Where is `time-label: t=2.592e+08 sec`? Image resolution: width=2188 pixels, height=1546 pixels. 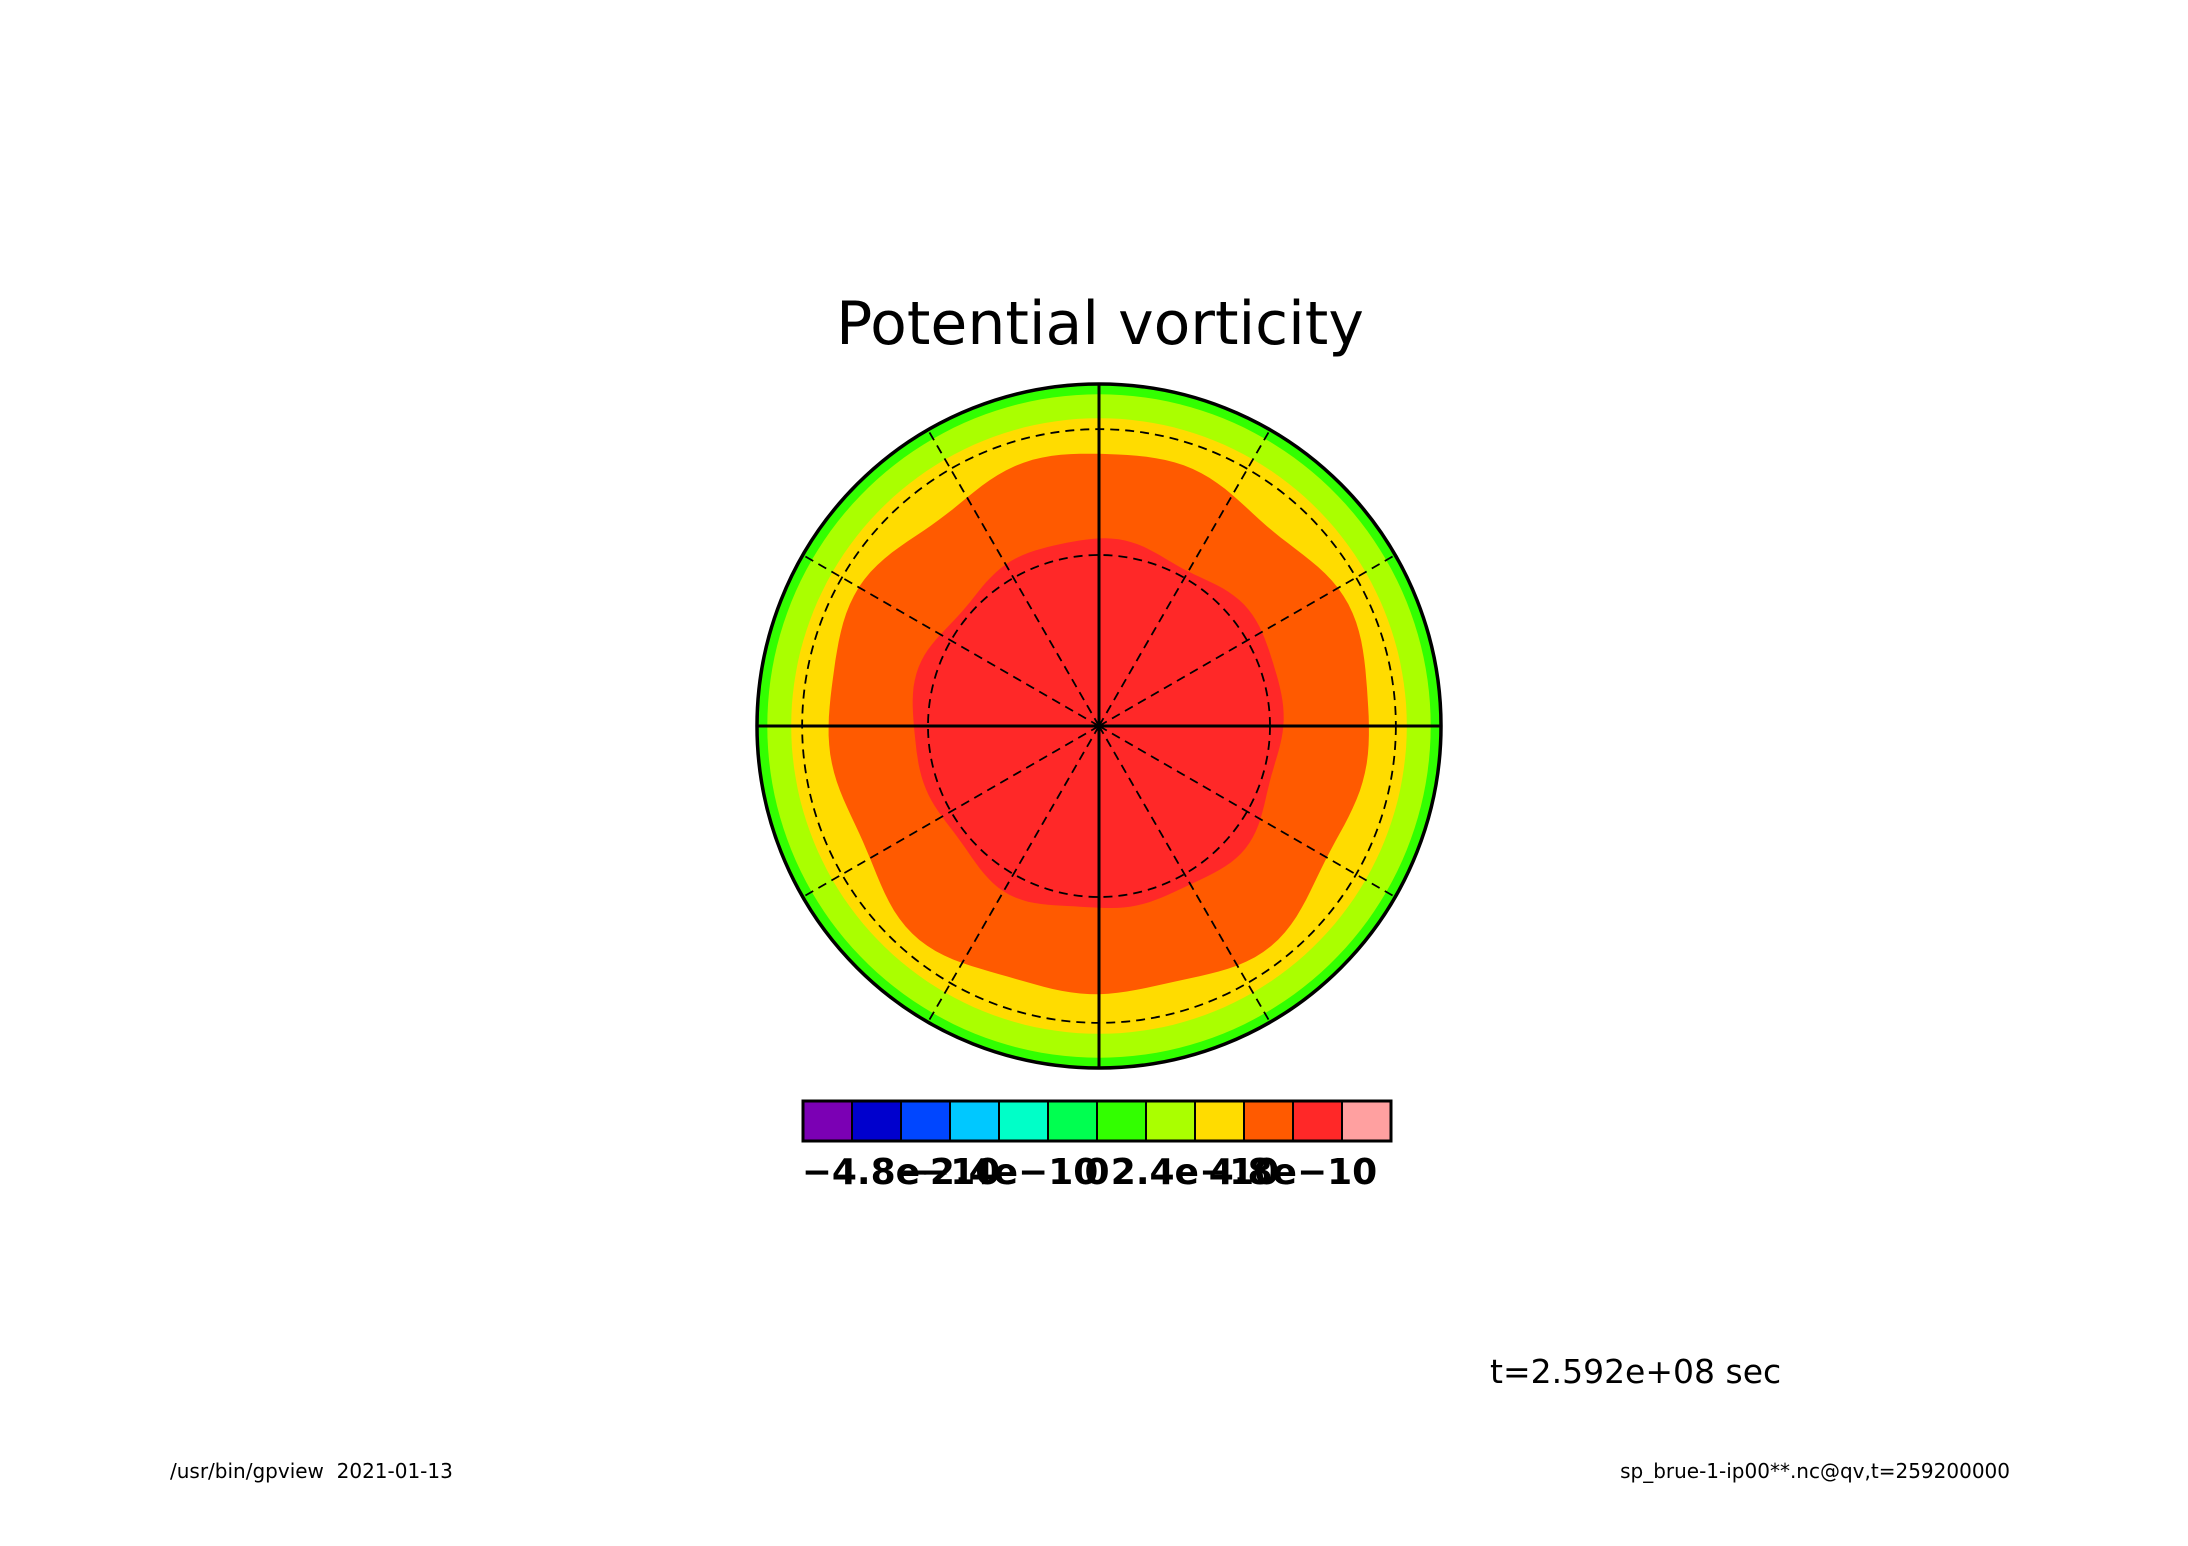 time-label: t=2.592e+08 sec is located at coordinates (1635, 1371).